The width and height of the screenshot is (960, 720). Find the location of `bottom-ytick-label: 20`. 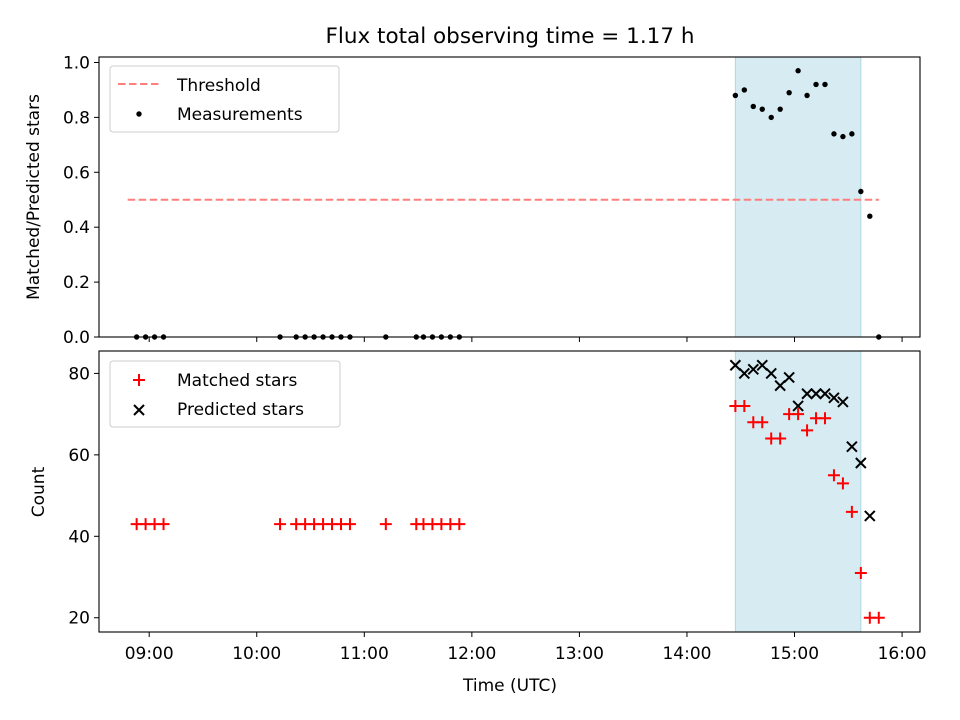

bottom-ytick-label: 20 is located at coordinates (79, 619).